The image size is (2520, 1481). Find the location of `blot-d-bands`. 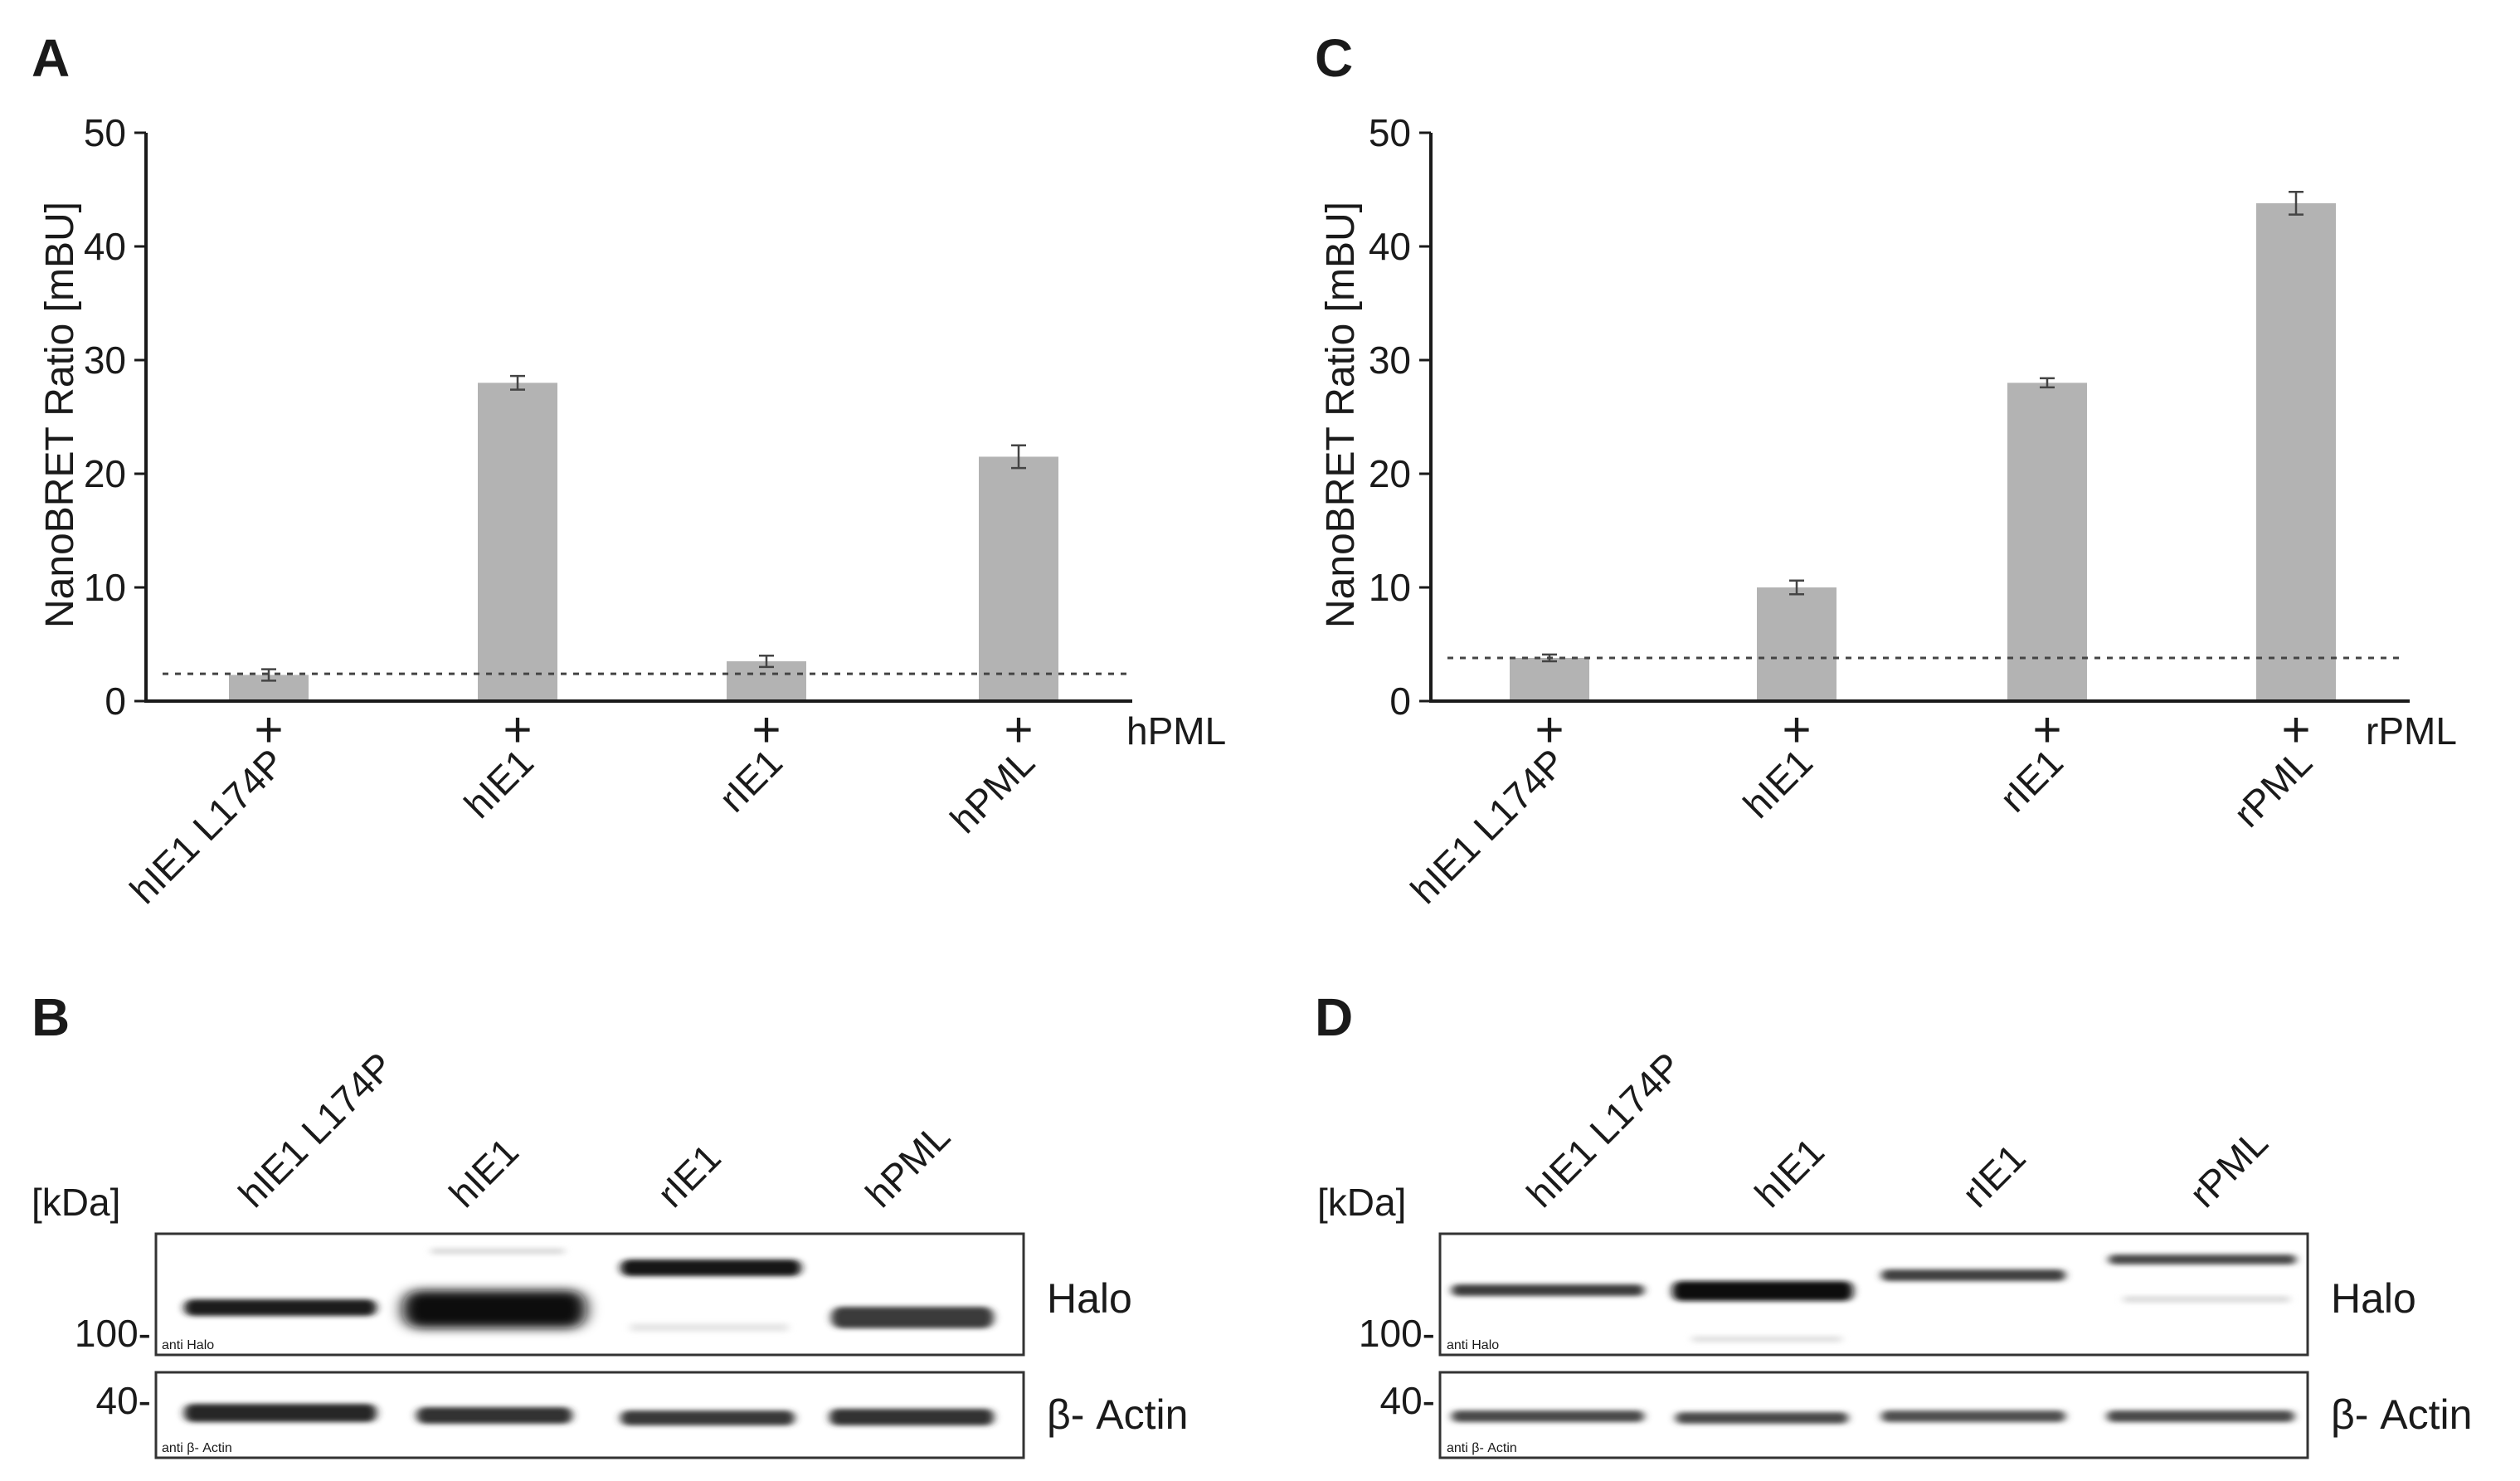

blot-d-bands is located at coordinates (1874, 1339).